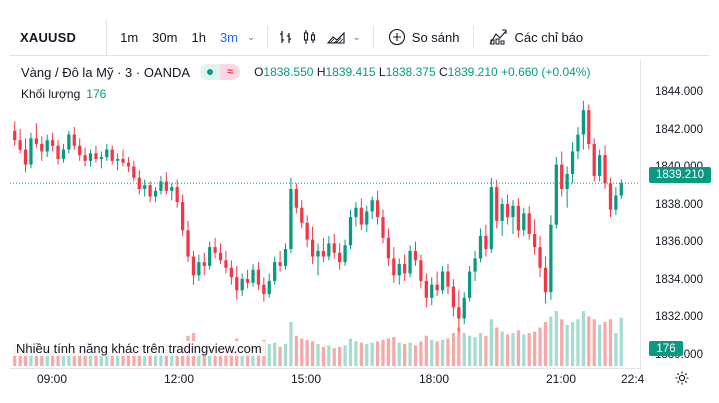 Image resolution: width=719 pixels, height=403 pixels. What do you see at coordinates (682, 380) in the screenshot?
I see `settings-gear-icon` at bounding box center [682, 380].